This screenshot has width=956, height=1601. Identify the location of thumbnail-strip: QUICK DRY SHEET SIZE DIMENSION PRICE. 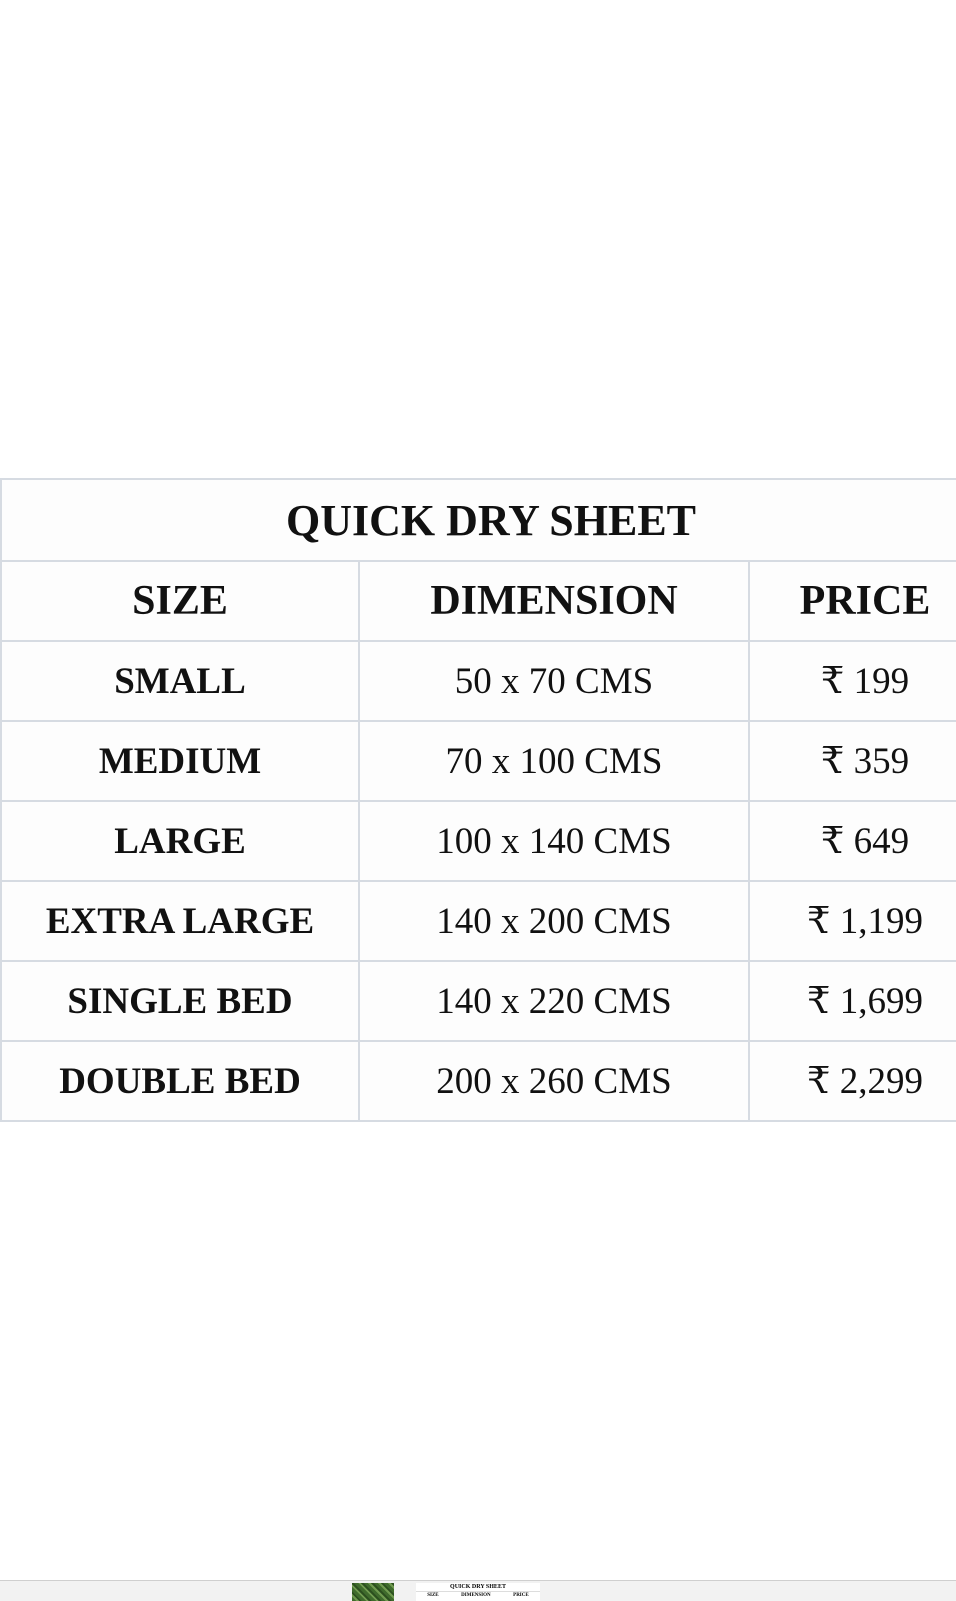
(478, 1590).